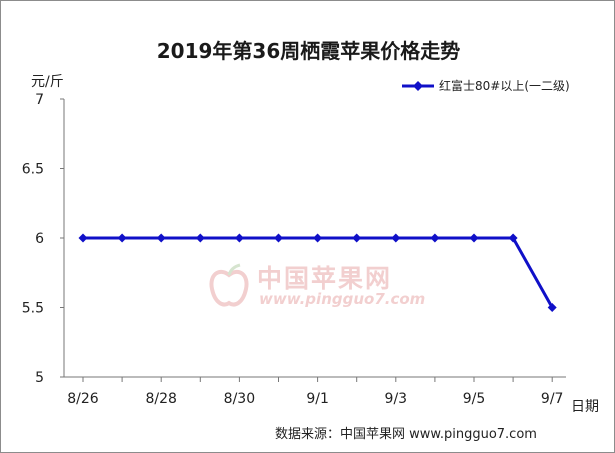 This screenshot has width=615, height=453. Describe the element at coordinates (33, 170) in the screenshot. I see `y-tick-label: 6.5` at that location.